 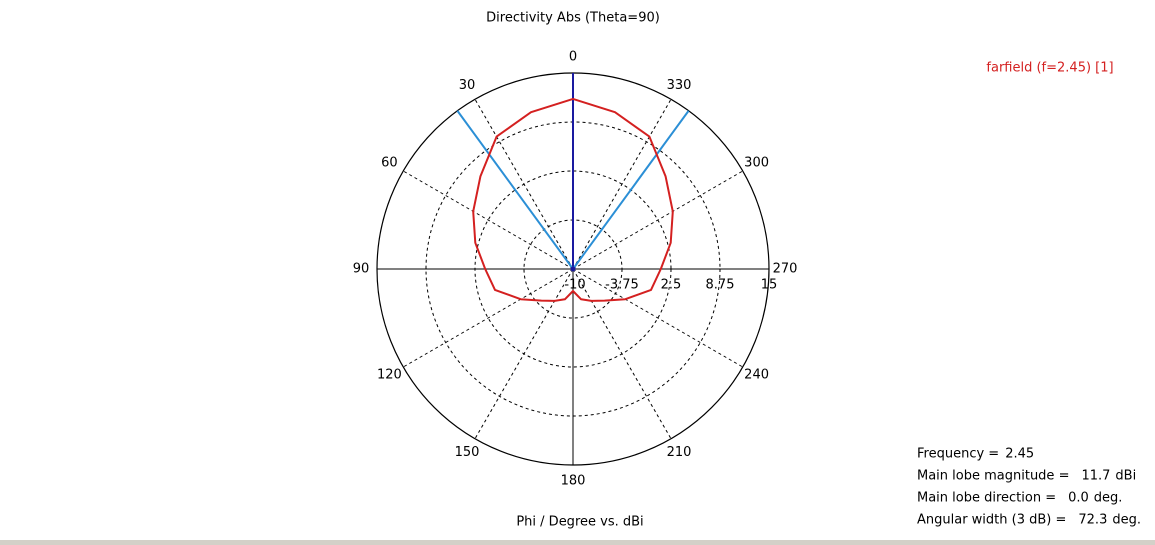 I want to click on r-tick-label: 8.75, so click(x=720, y=285).